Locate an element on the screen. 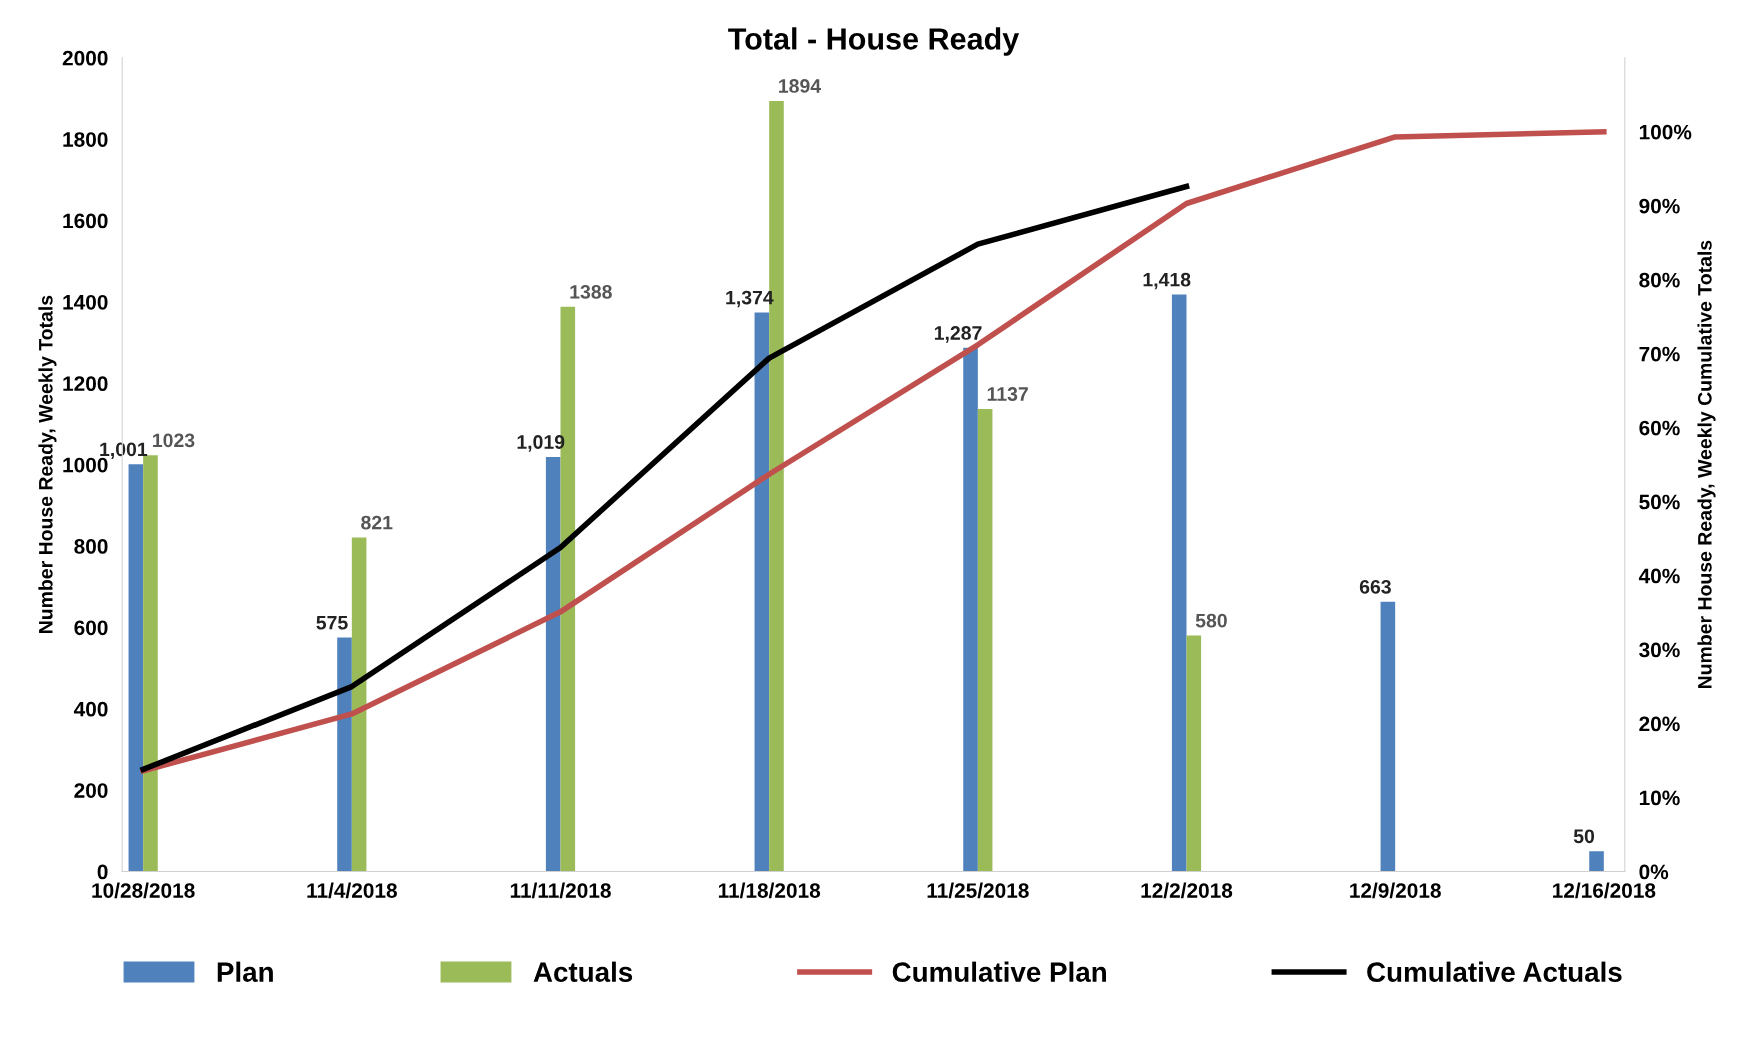 The image size is (1747, 1050). y2-tick-label: 90% is located at coordinates (1659, 206).